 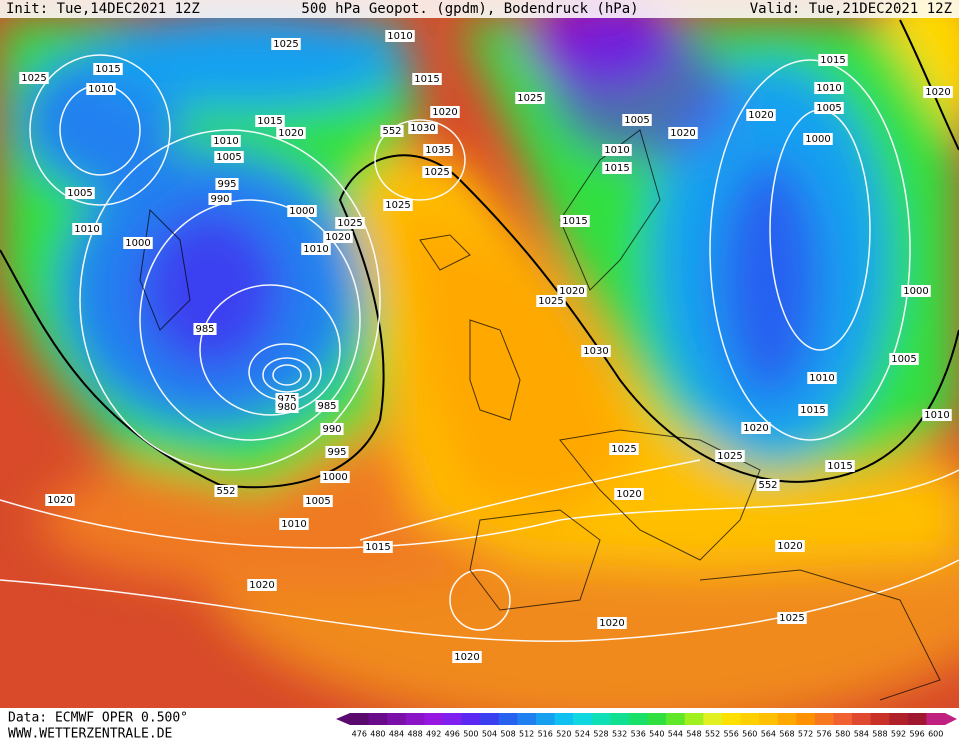 I want to click on colorbar-label: 588, so click(x=879, y=734).